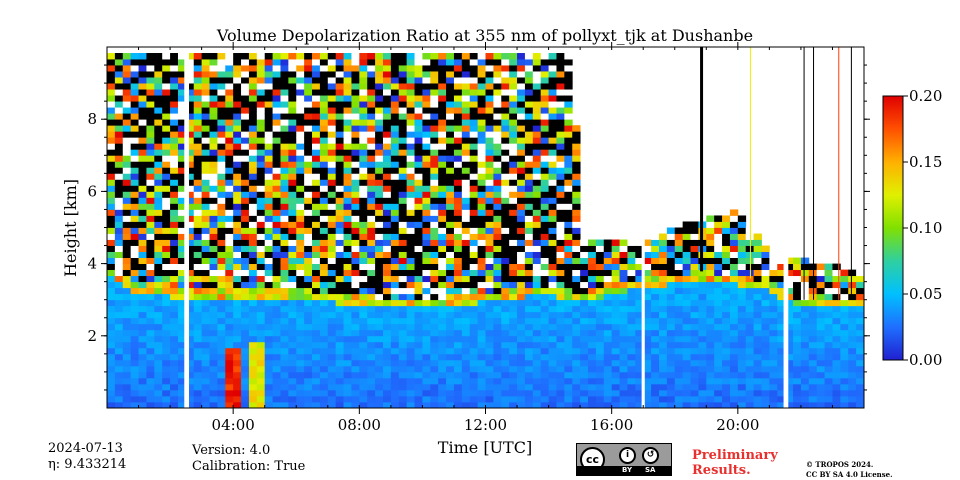  Describe the element at coordinates (922, 228) in the screenshot. I see `colorbar-ticks: 0.000.050.100.150.20` at that location.